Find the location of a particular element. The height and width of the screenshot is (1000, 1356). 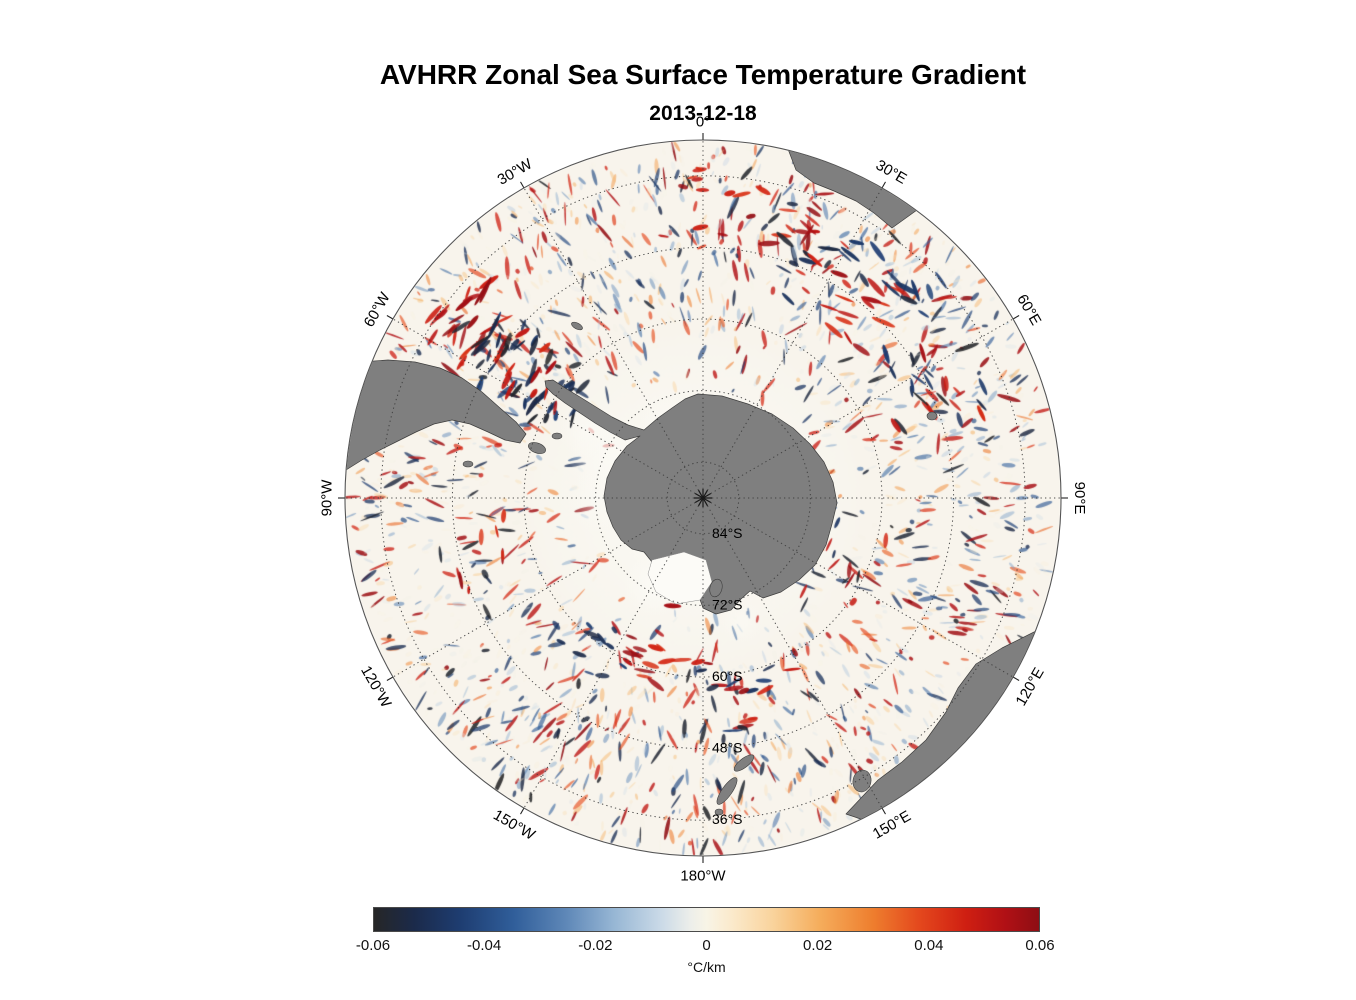

roosevelt-island is located at coordinates (716, 588).